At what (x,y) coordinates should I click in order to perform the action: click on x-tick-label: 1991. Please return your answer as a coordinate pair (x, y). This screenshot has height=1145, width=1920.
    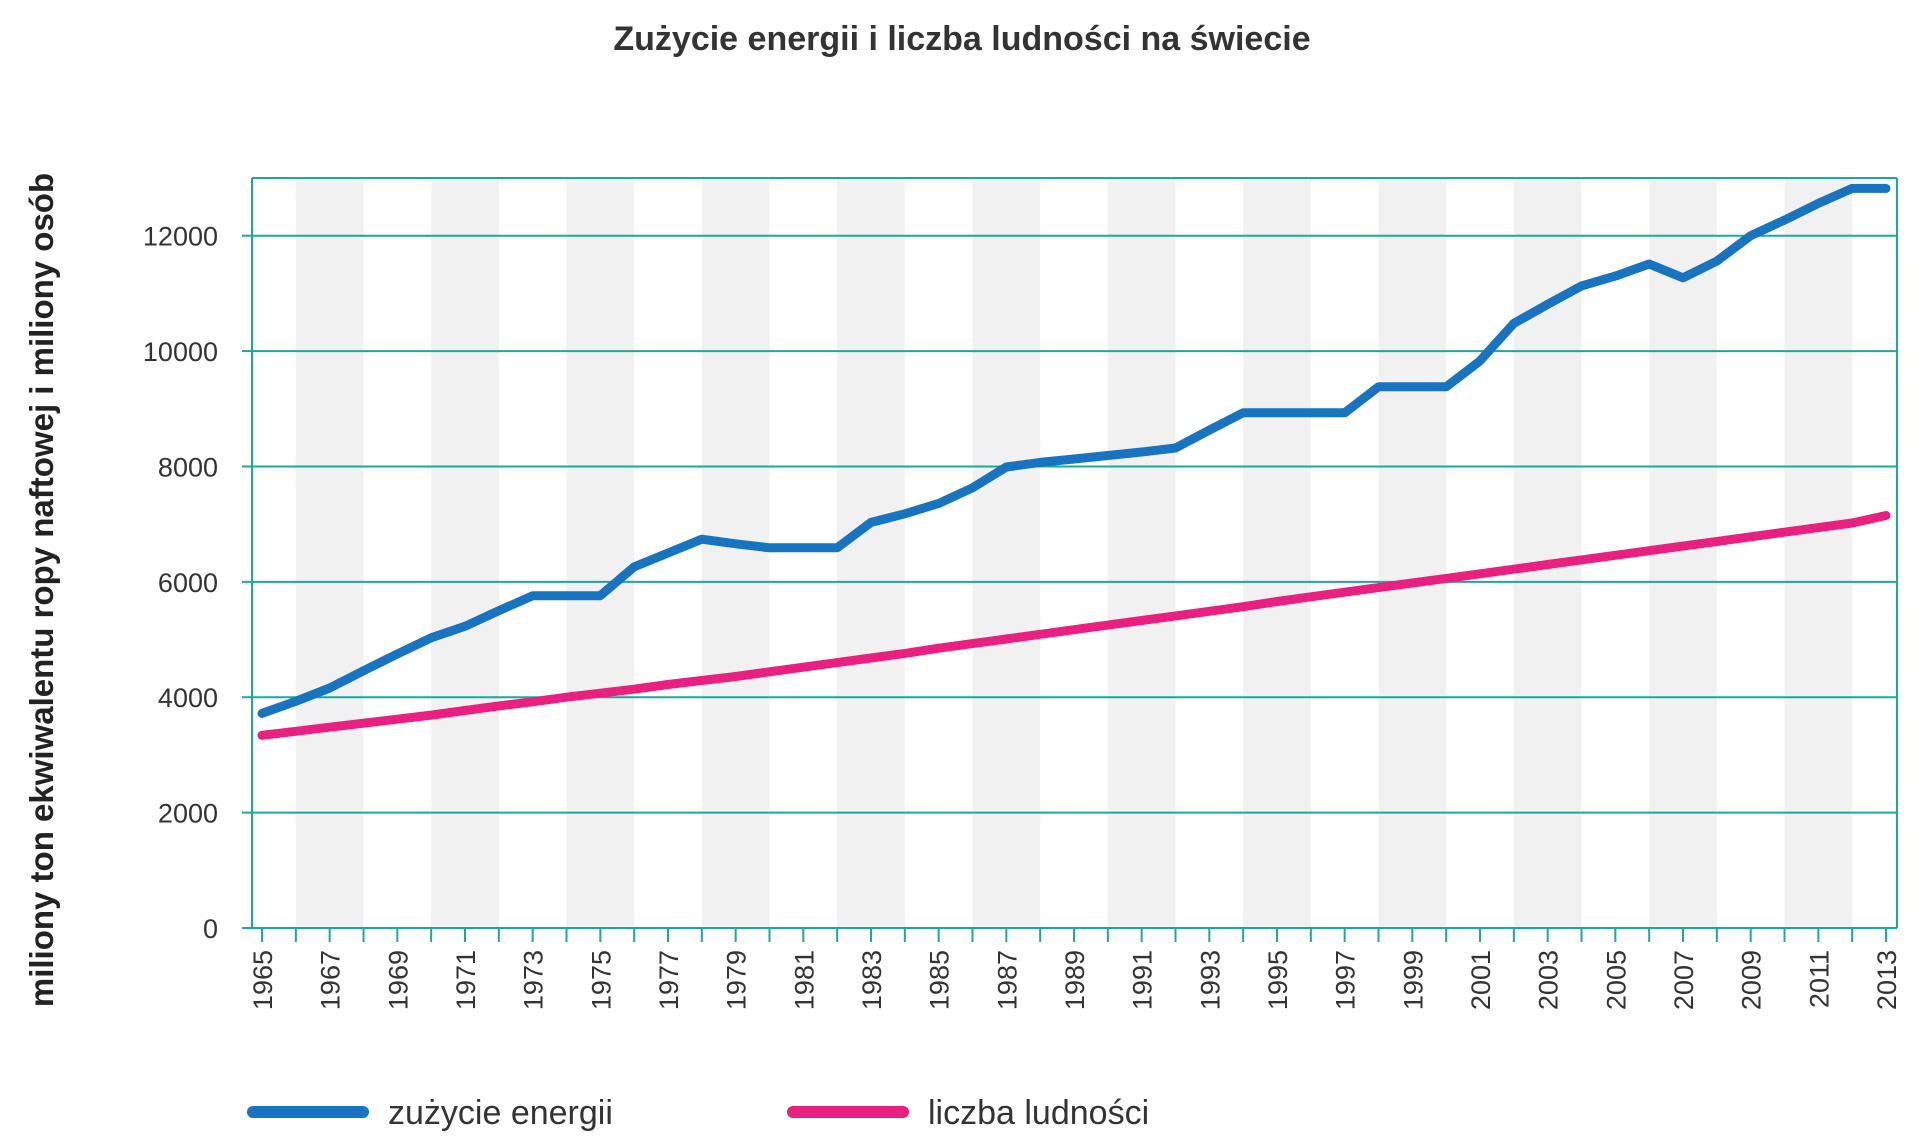
    Looking at the image, I should click on (1143, 980).